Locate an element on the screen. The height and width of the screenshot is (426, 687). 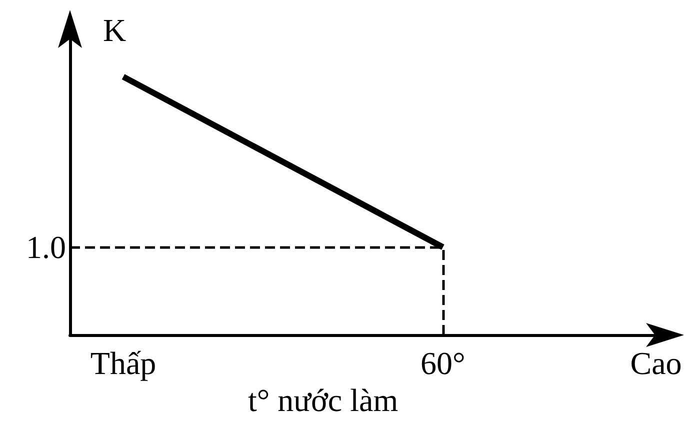
x-axis-title: t° nước làm is located at coordinates (323, 400).